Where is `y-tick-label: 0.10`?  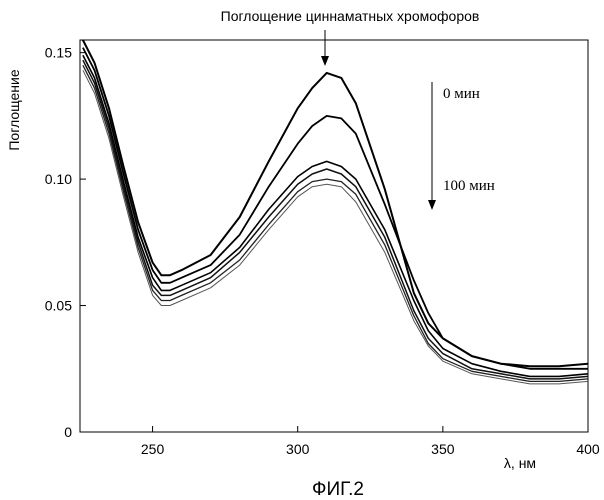
y-tick-label: 0.10 is located at coordinates (58, 179).